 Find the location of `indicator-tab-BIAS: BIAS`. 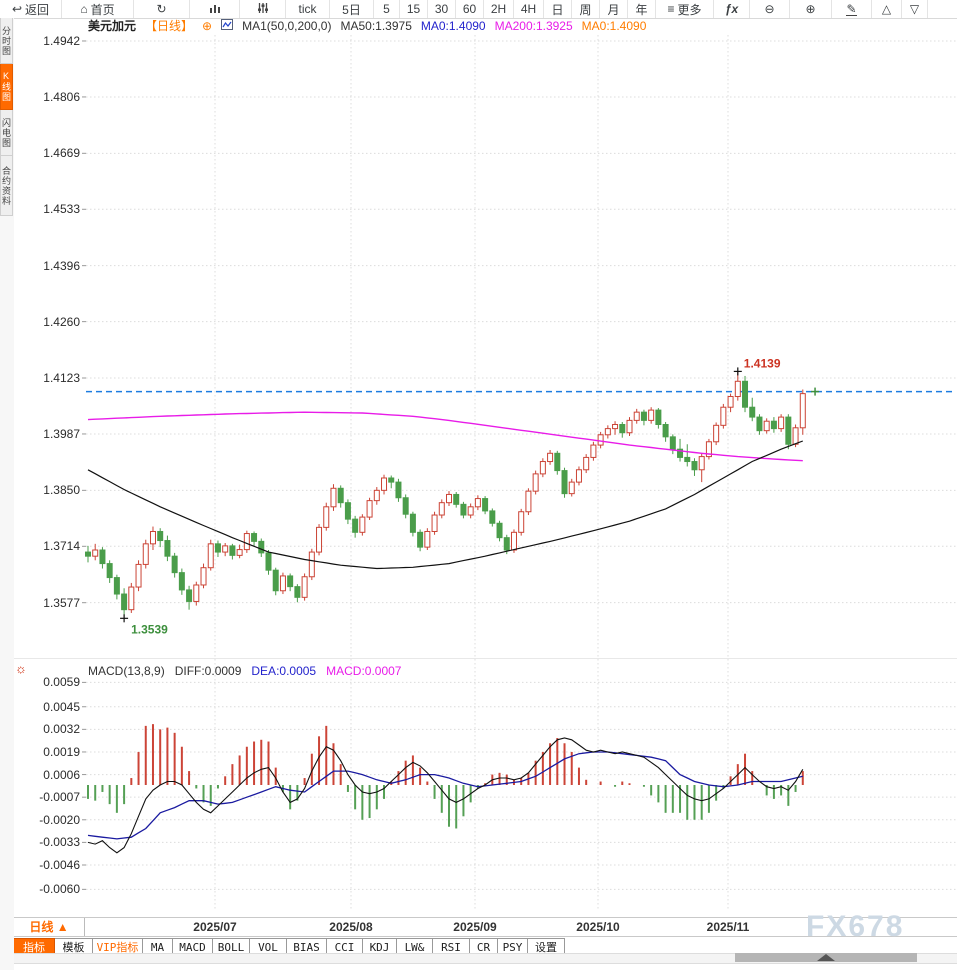

indicator-tab-BIAS: BIAS is located at coordinates (307, 946).